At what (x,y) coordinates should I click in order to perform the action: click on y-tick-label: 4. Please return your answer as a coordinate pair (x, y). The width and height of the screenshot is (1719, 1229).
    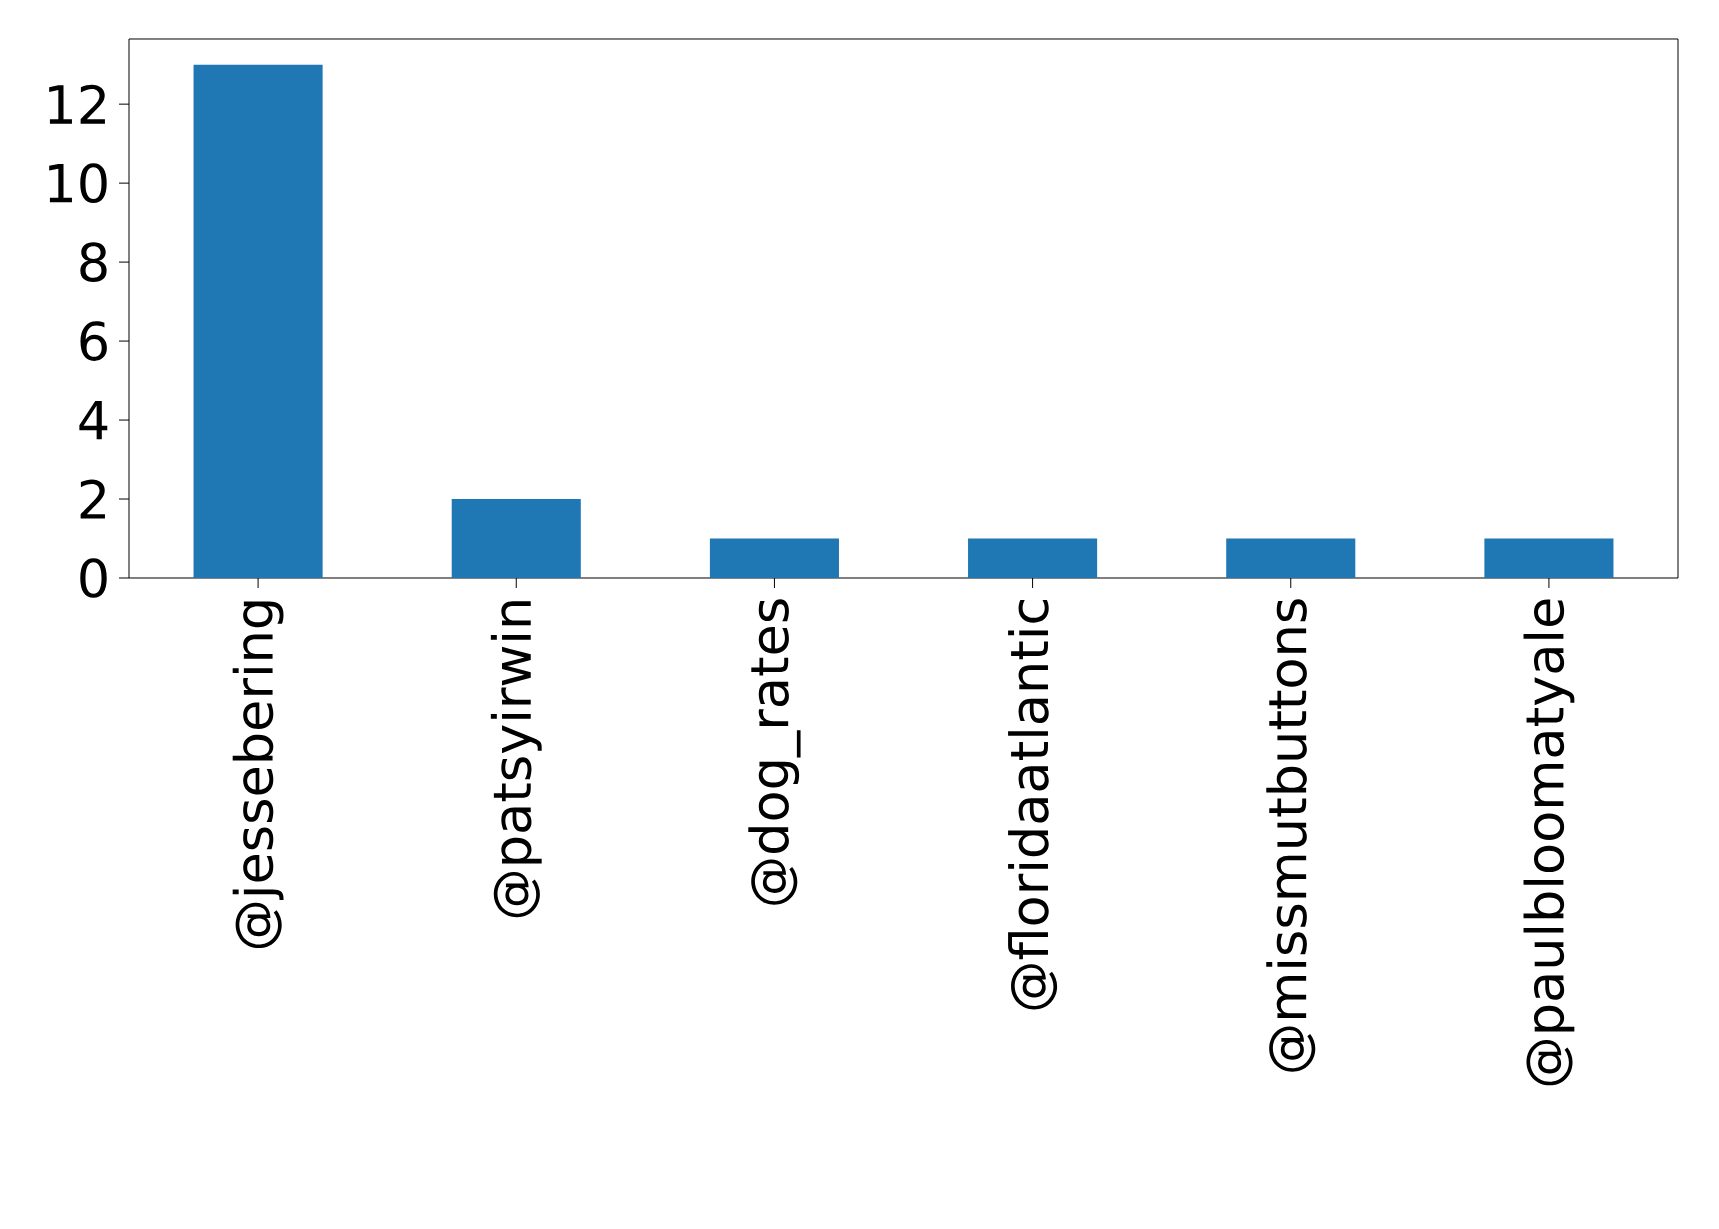
    Looking at the image, I should click on (93, 420).